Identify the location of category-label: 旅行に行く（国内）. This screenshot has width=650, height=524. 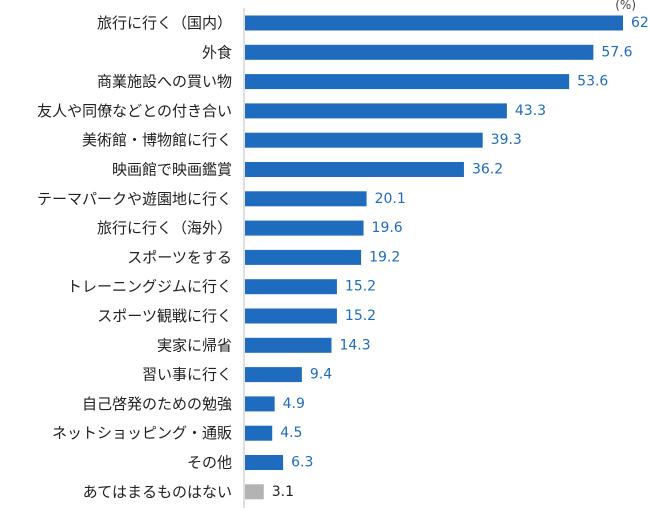
(164, 23).